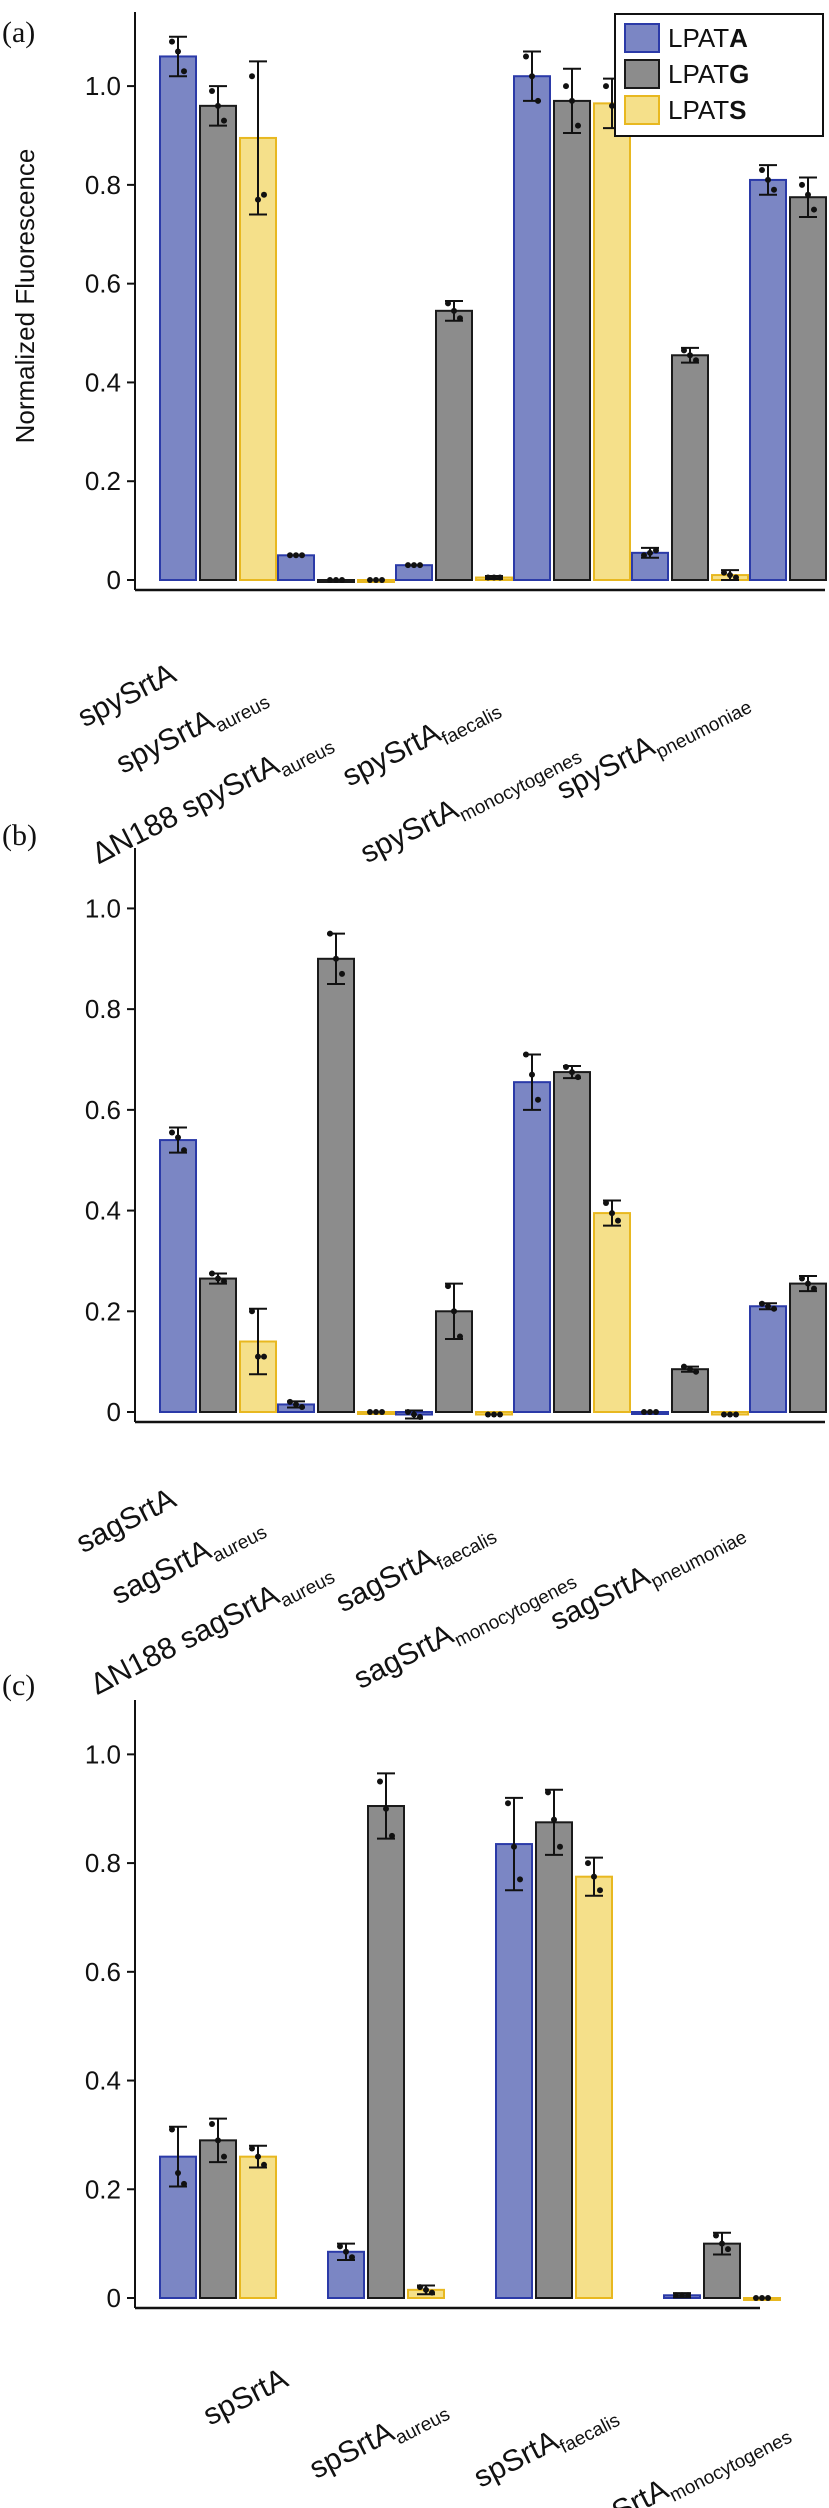 Image resolution: width=829 pixels, height=2508 pixels. Describe the element at coordinates (103, 481) in the screenshot. I see `y-tick-label: 0.2` at that location.